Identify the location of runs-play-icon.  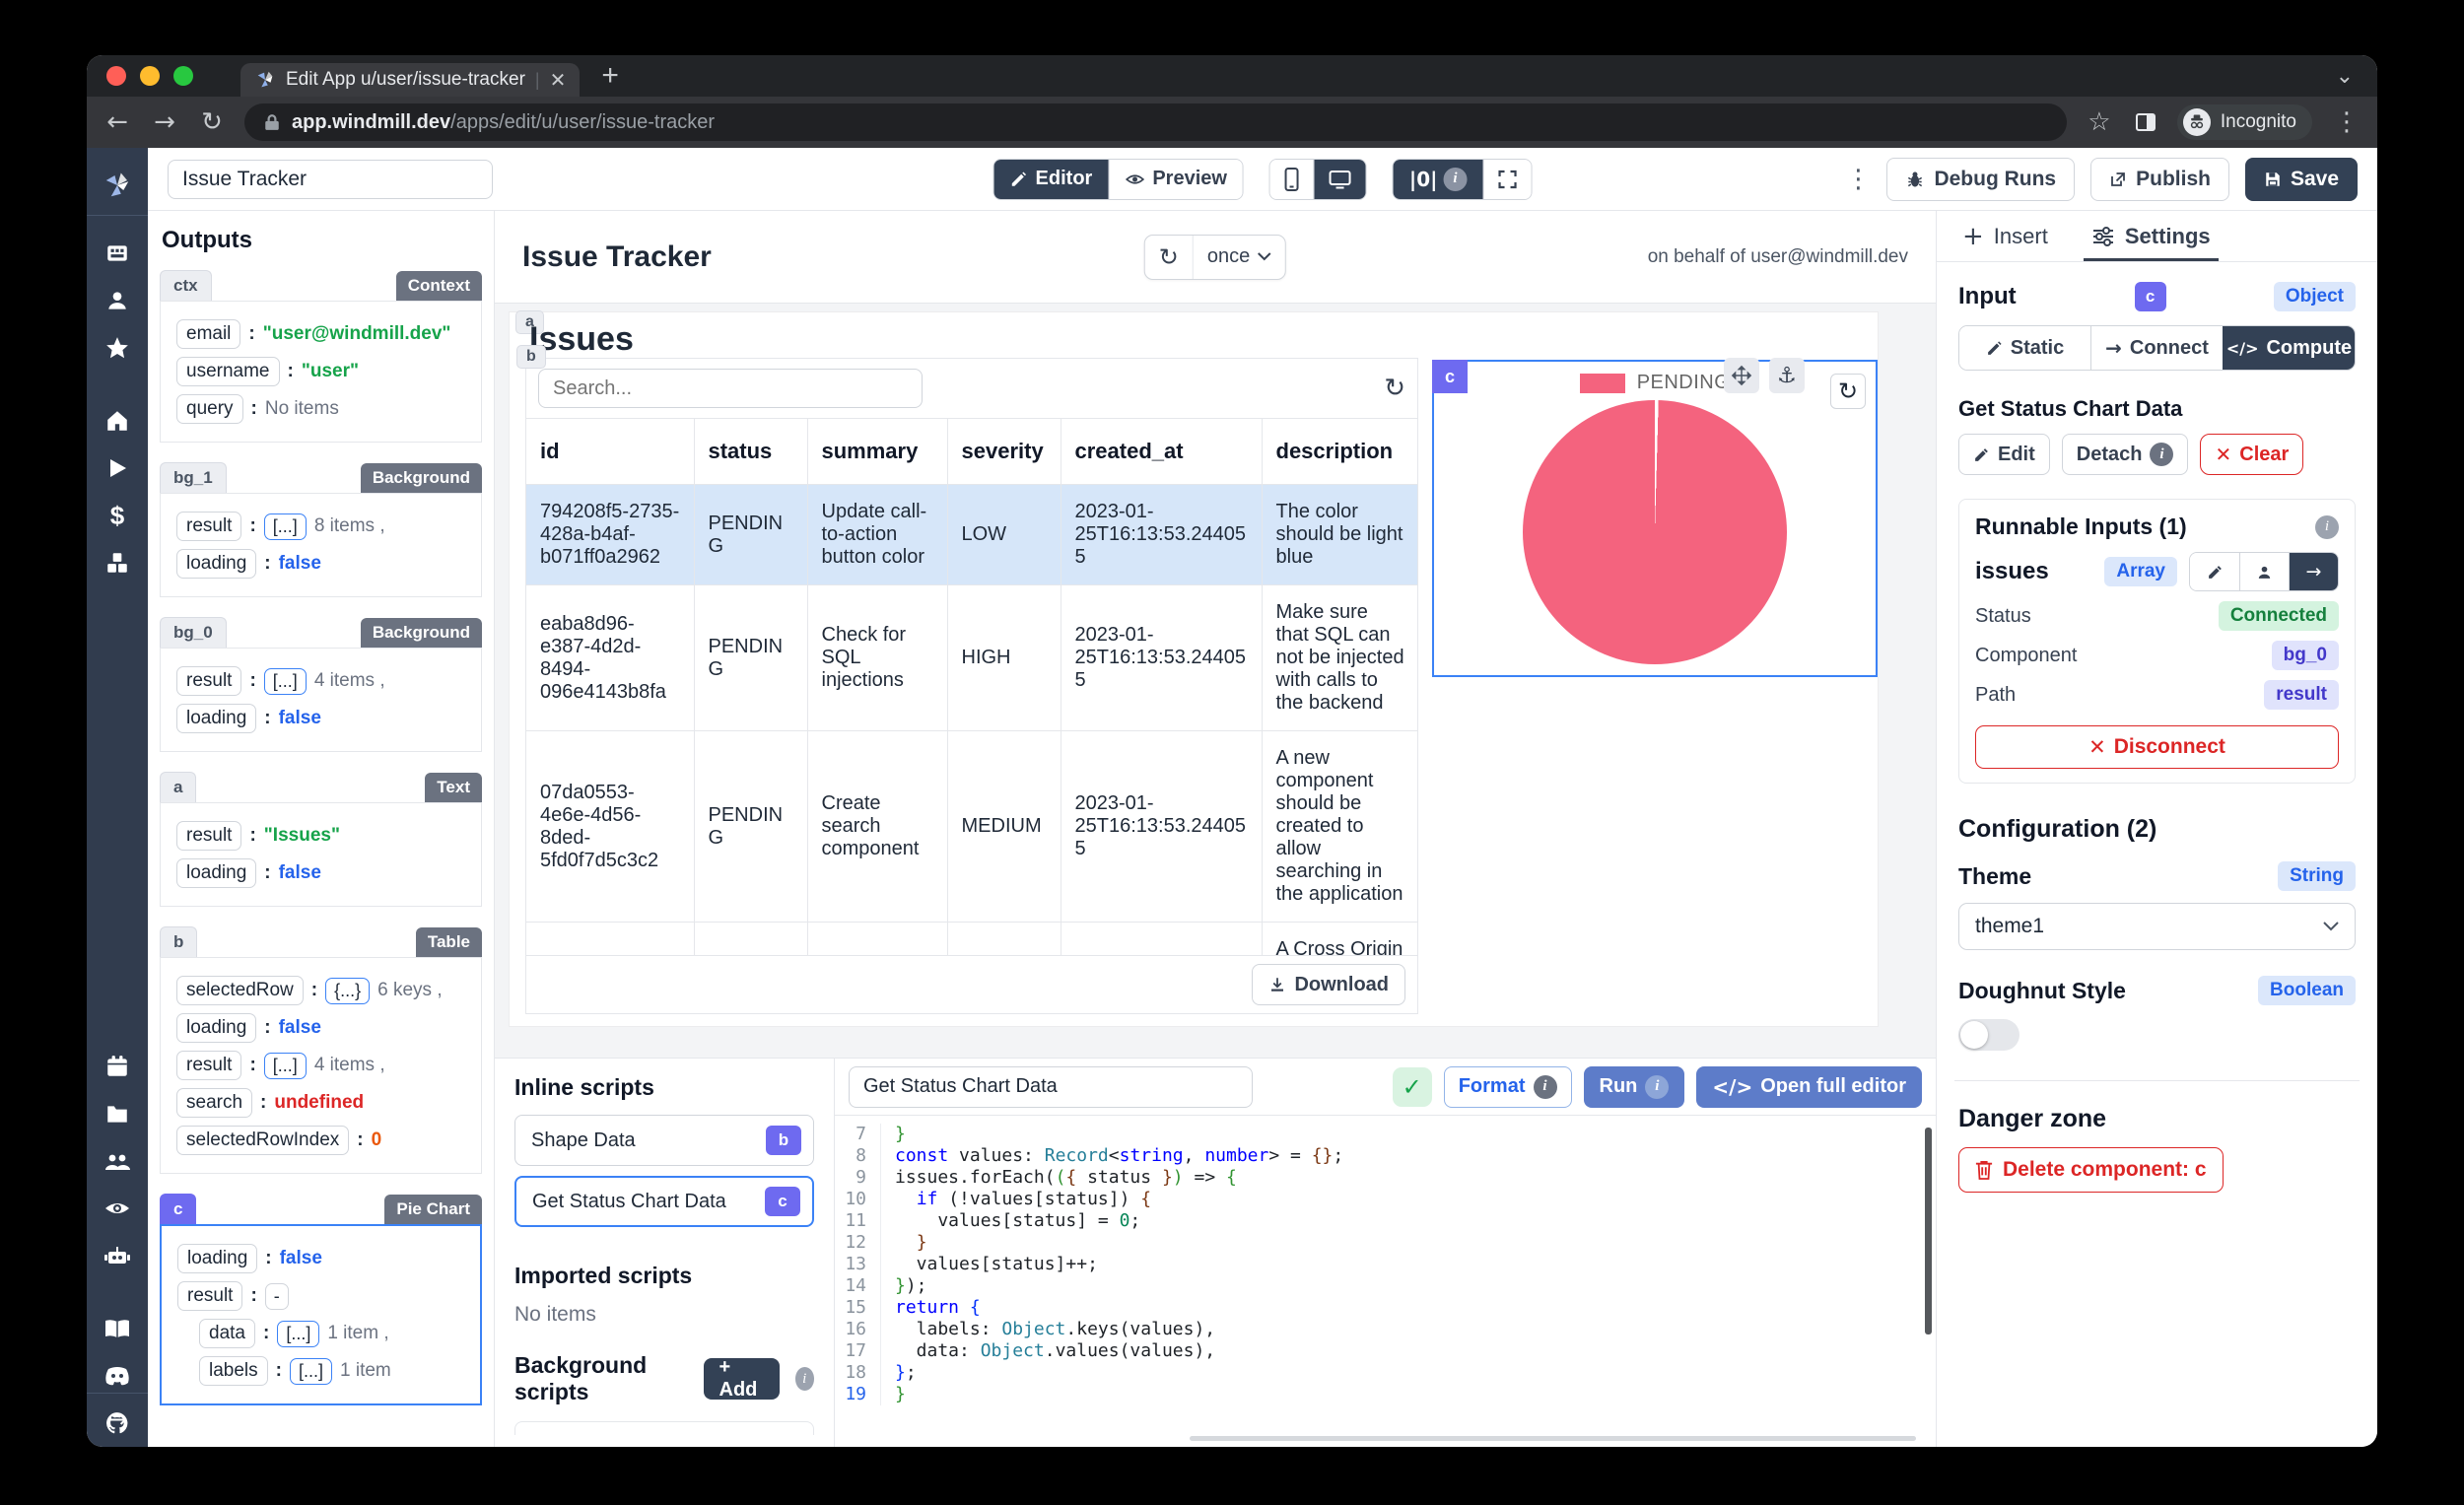
(117, 468).